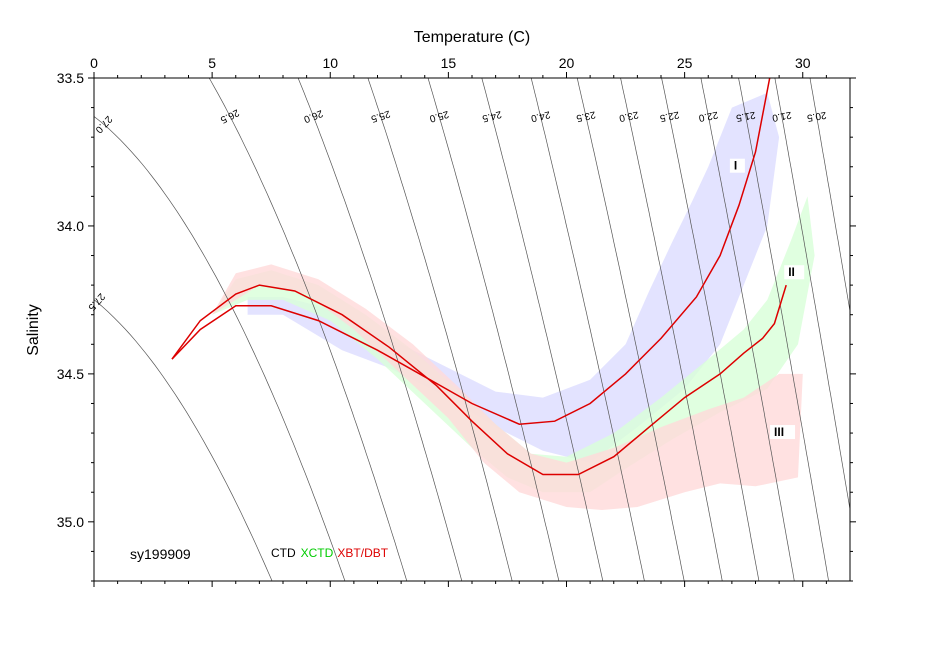  I want to click on isopycnal-21.5, so click(783, 329).